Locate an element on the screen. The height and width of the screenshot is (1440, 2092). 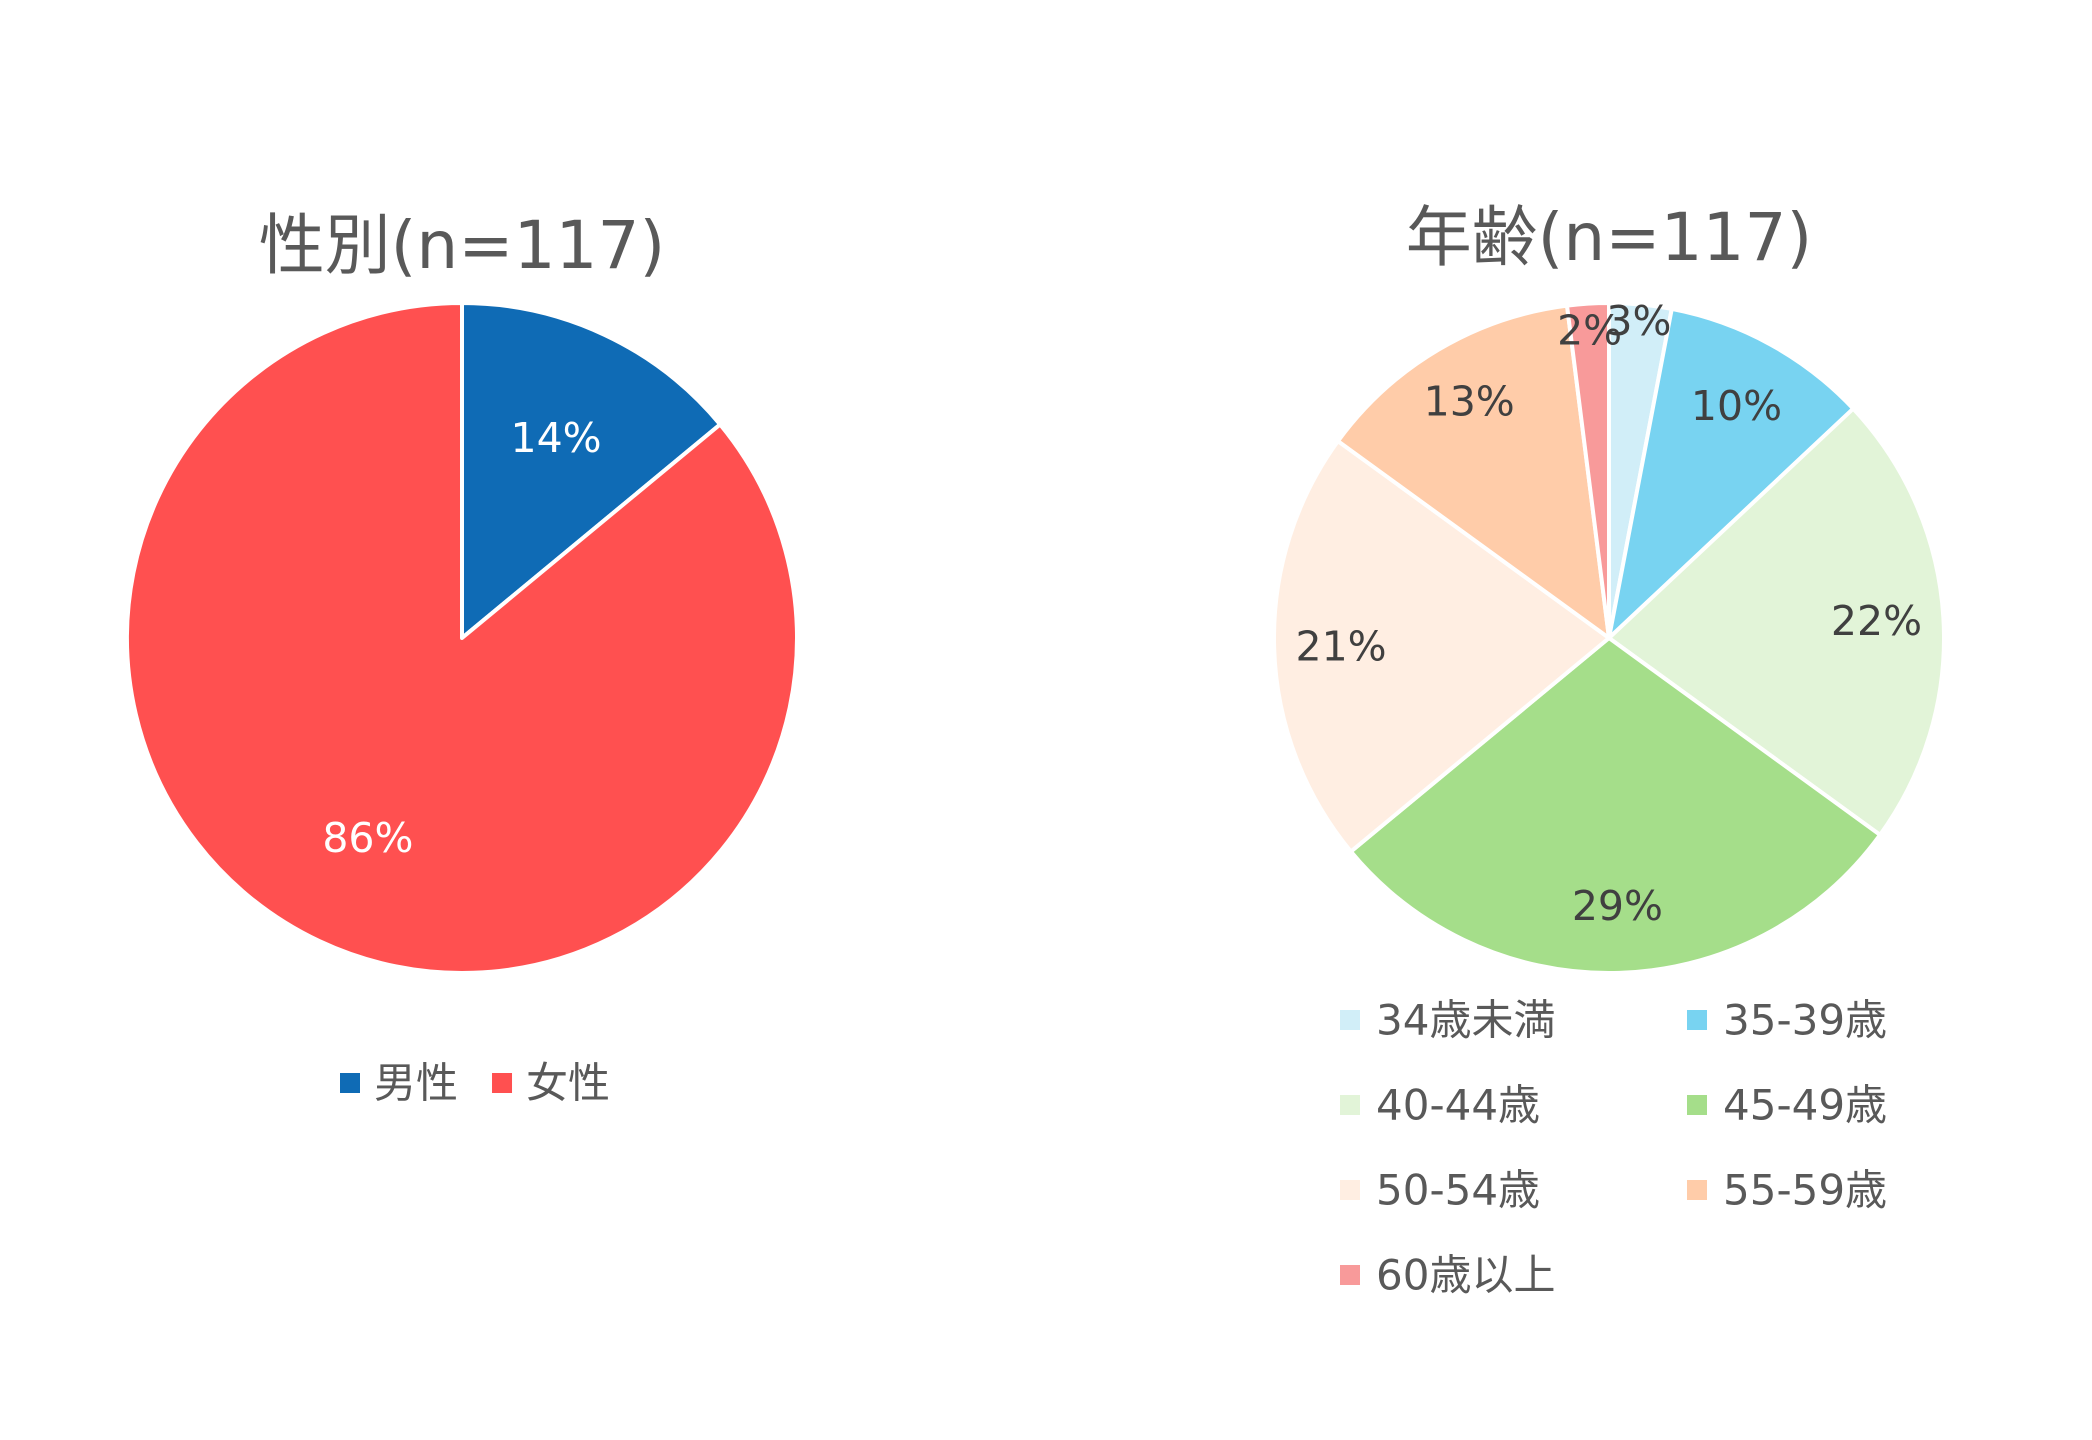
age-legend-label-7: 60歳以上 is located at coordinates (1465, 1275).